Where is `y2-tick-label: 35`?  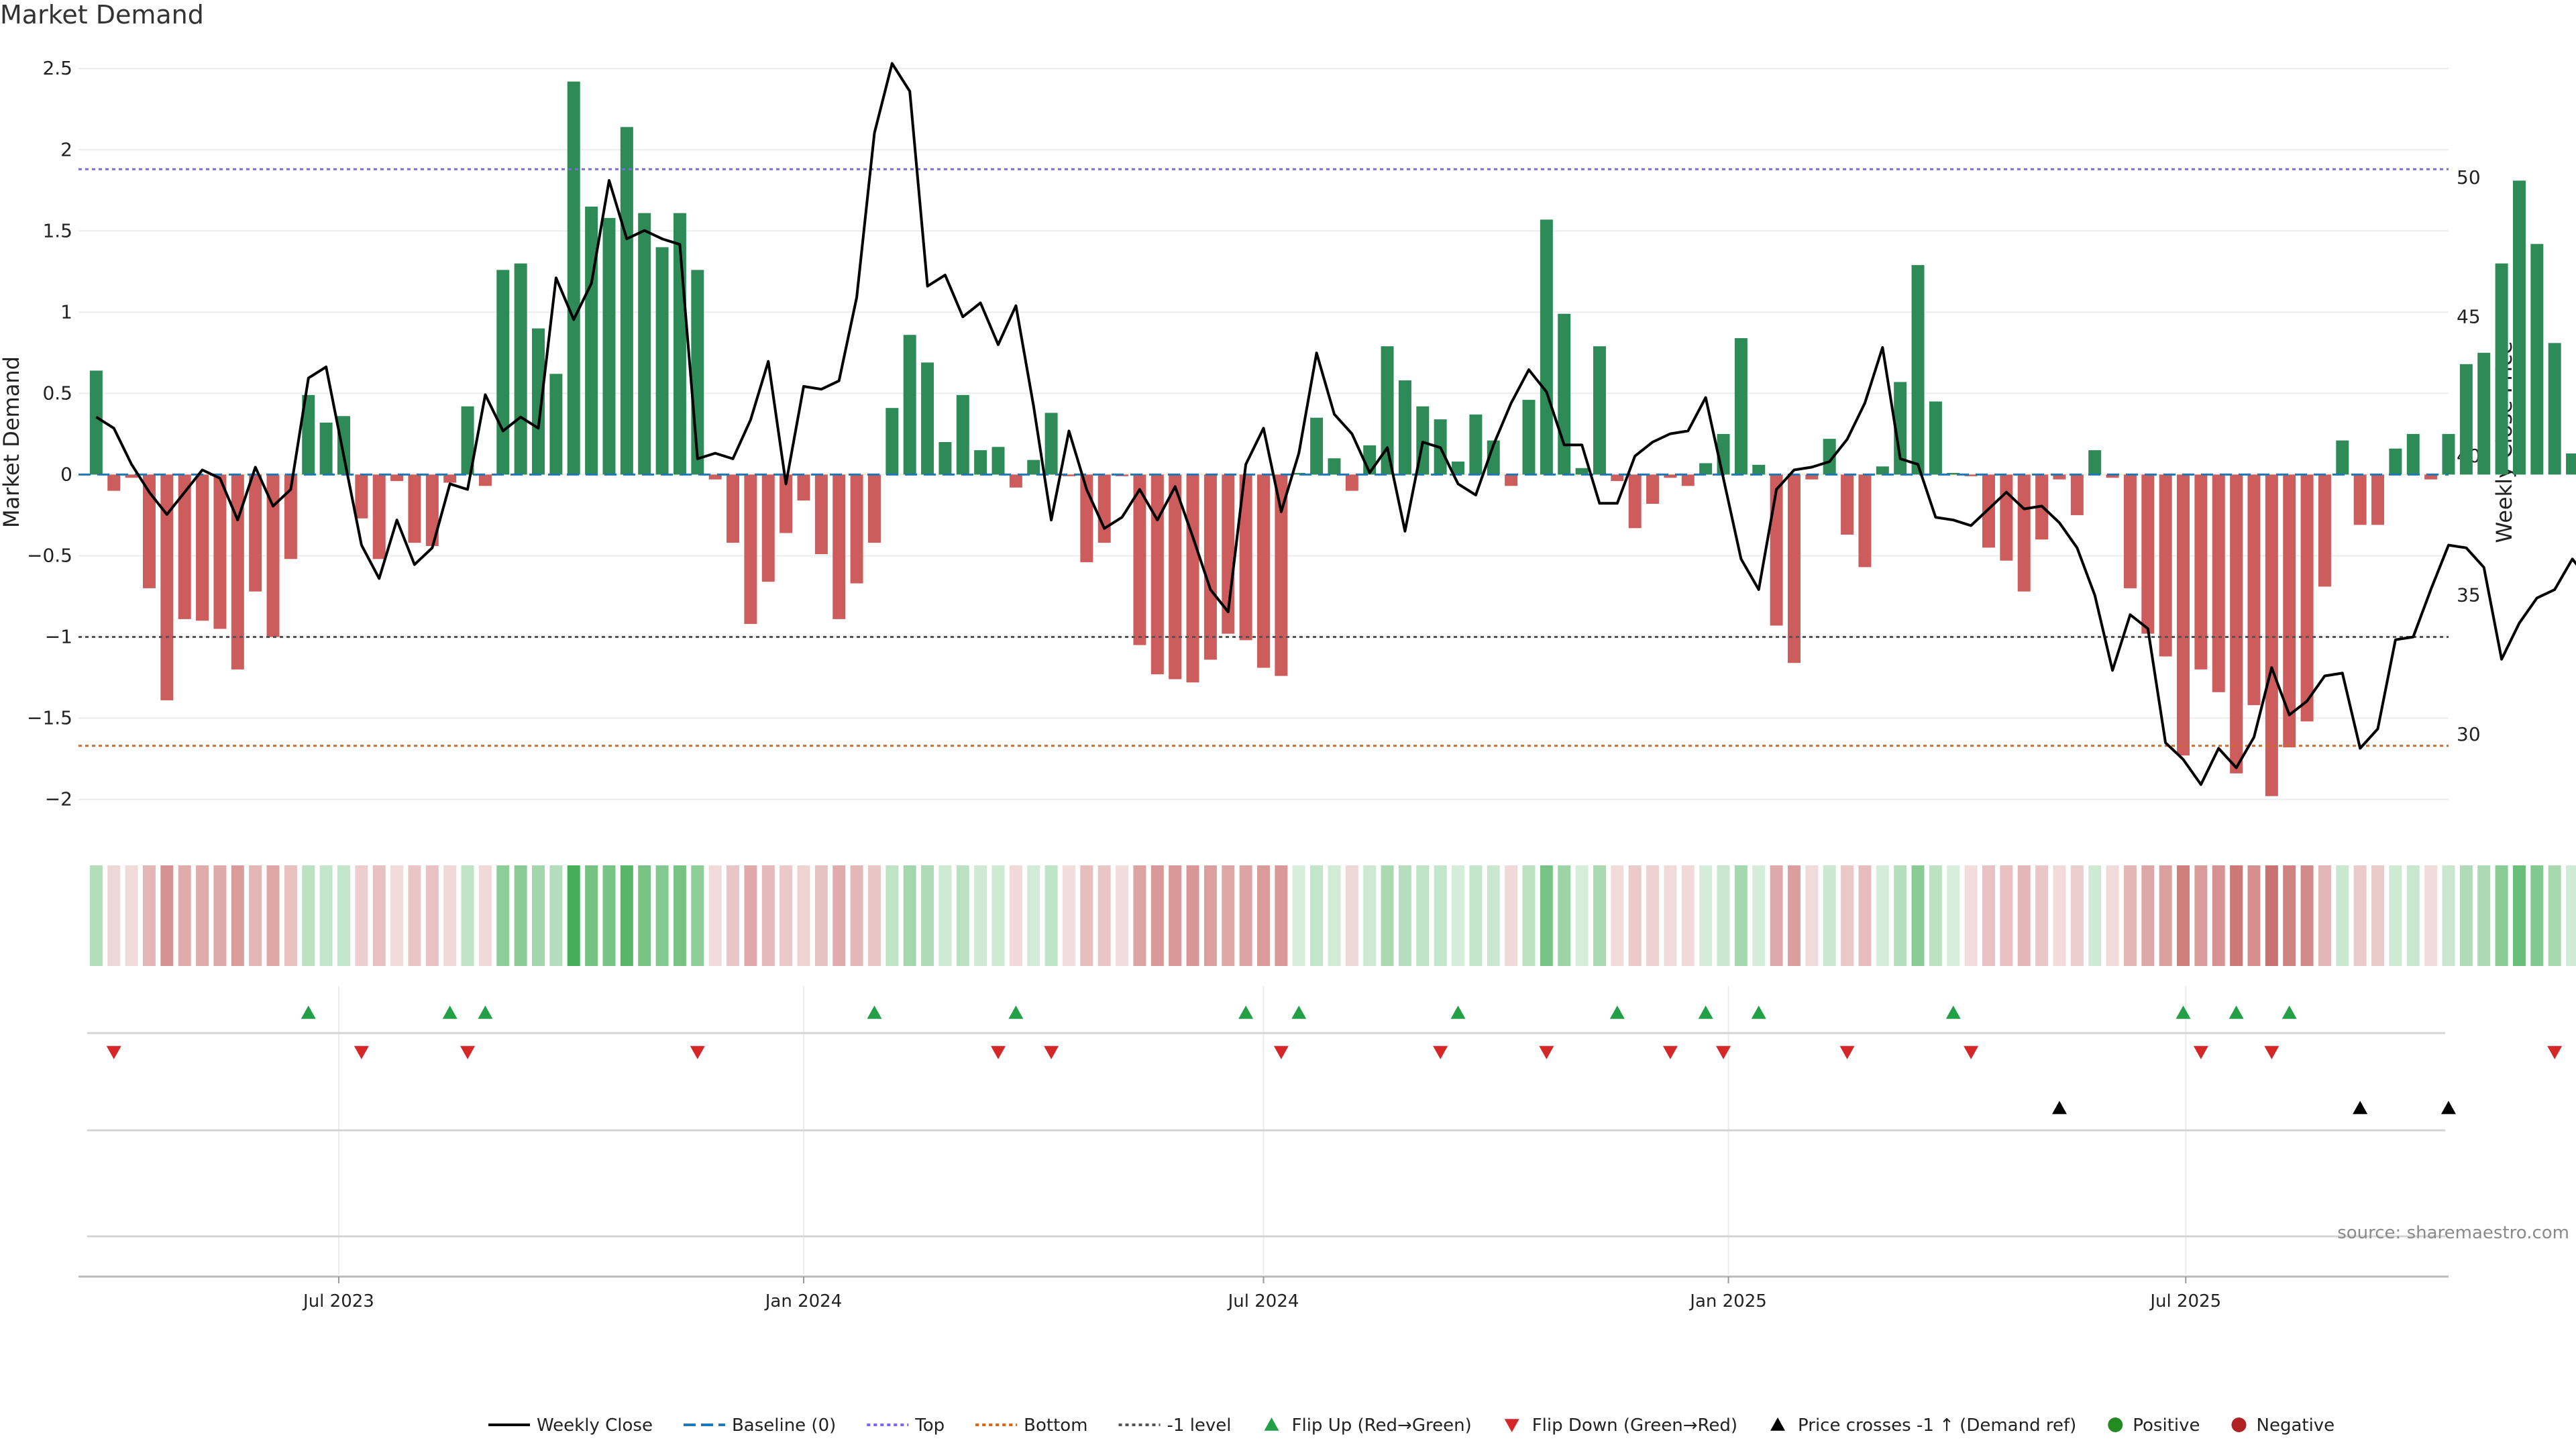
y2-tick-label: 35 is located at coordinates (2469, 595).